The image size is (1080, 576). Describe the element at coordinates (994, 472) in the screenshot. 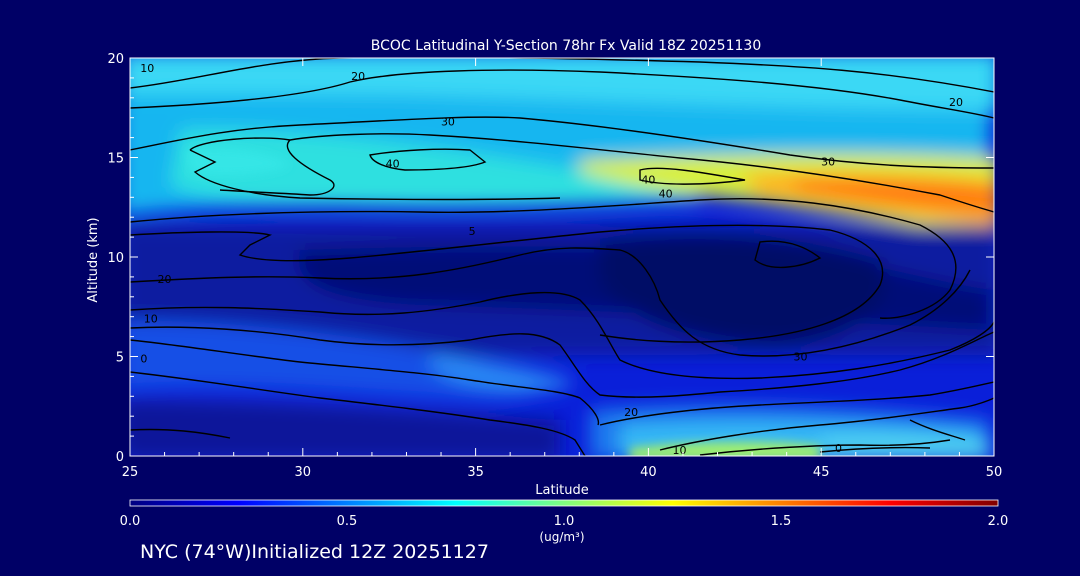

I see `x-tick-label: 50` at that location.